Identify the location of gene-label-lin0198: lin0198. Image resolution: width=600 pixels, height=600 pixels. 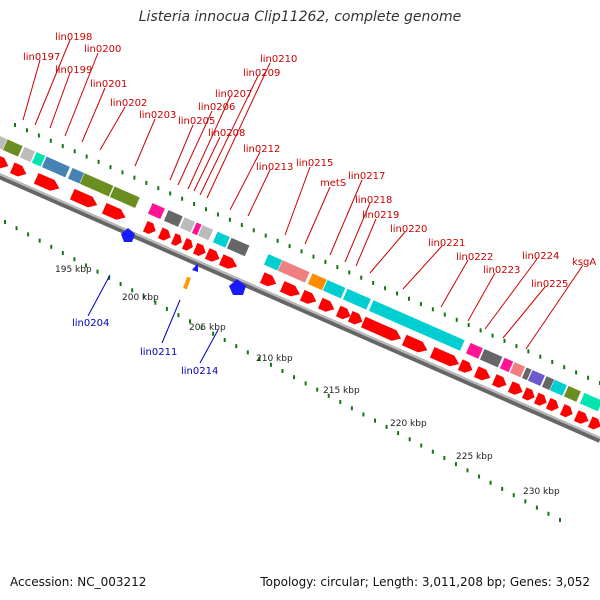
(73, 37).